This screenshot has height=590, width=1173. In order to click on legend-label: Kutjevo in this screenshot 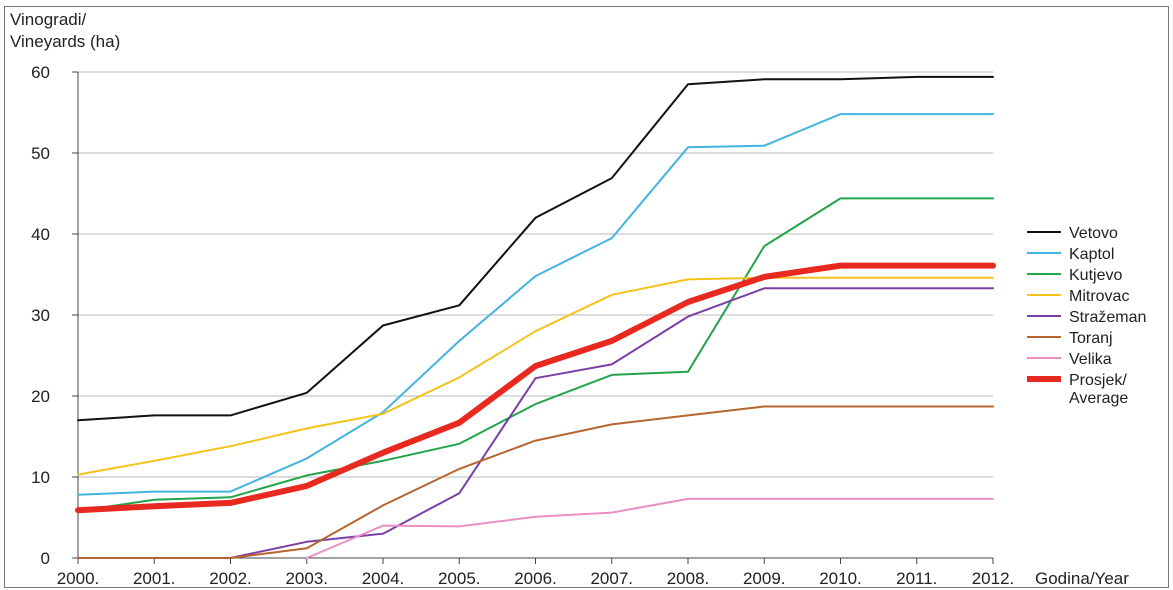, I will do `click(1095, 275)`.